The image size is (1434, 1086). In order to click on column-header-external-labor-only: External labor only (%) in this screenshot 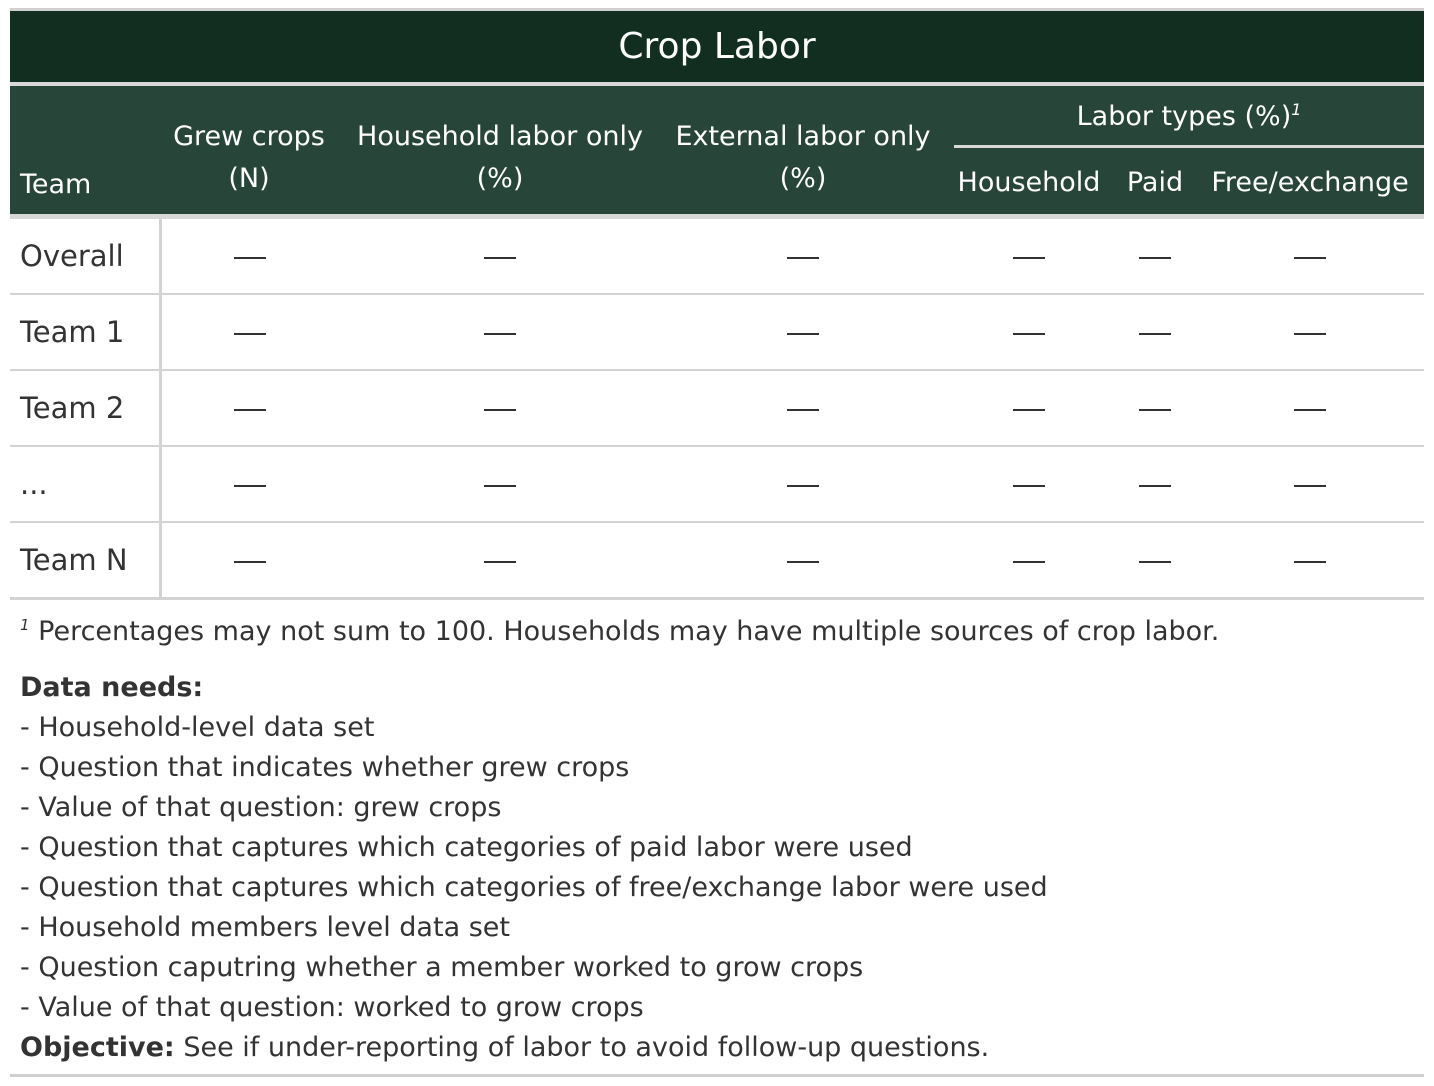, I will do `click(803, 150)`.